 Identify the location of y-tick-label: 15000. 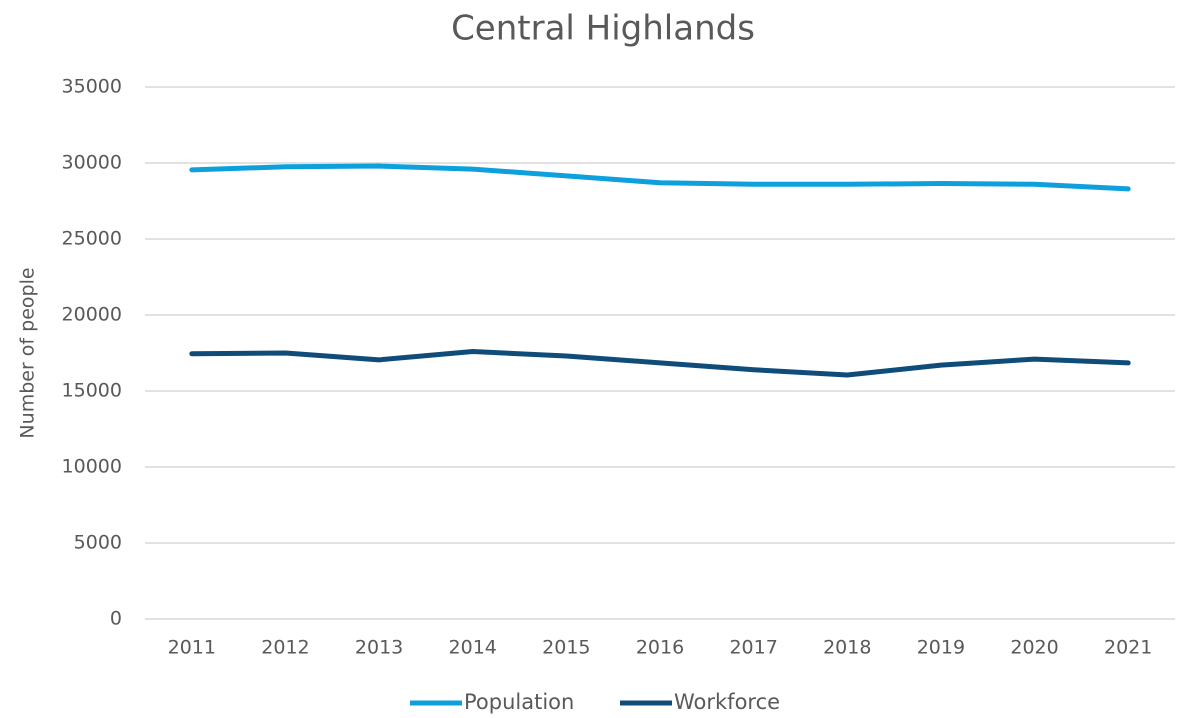
(92, 391).